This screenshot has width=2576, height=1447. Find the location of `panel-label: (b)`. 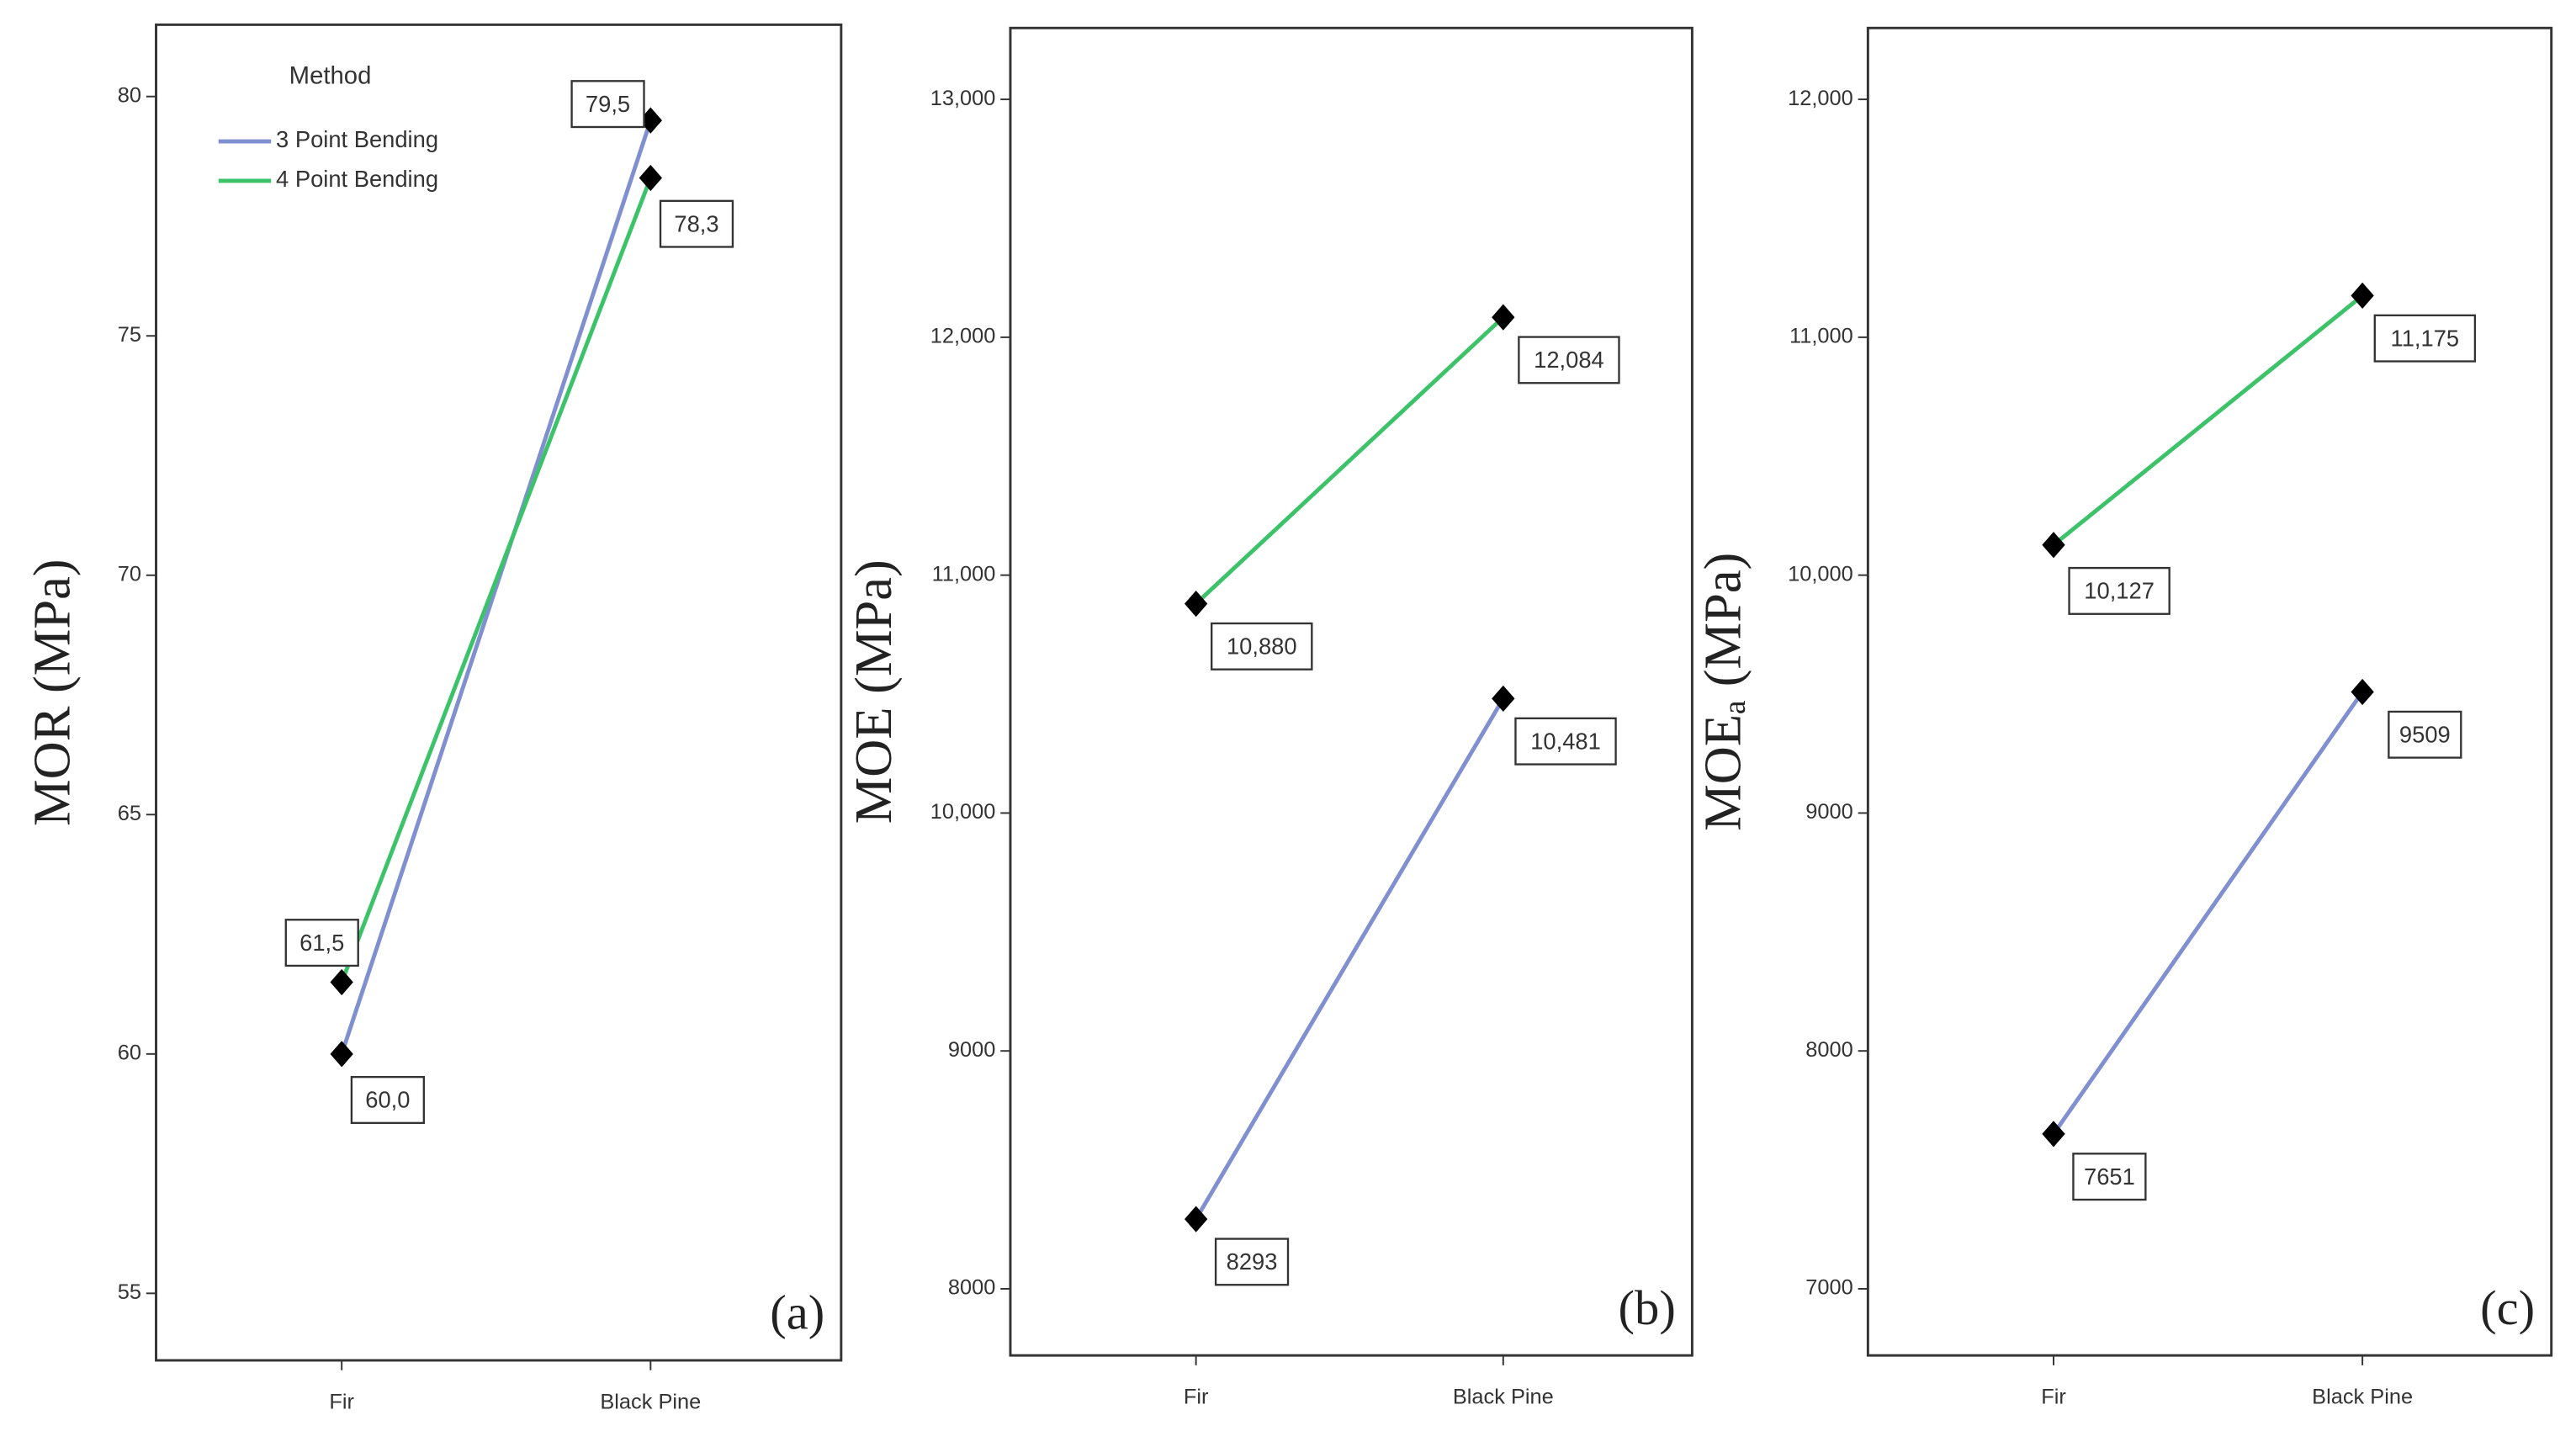

panel-label: (b) is located at coordinates (1647, 1307).